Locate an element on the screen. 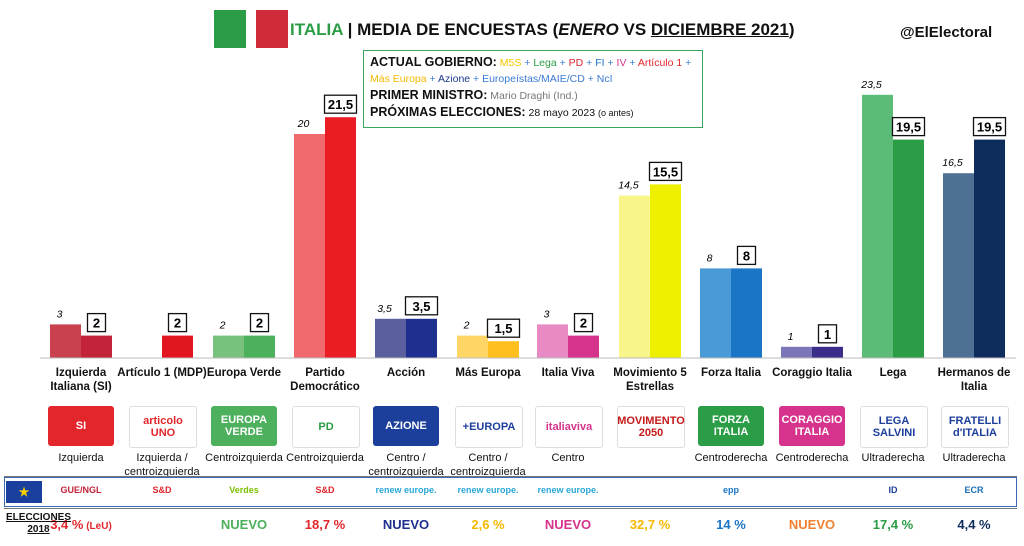 The width and height of the screenshot is (1024, 546). election-2018-result-10: 17,4 % is located at coordinates (893, 524).